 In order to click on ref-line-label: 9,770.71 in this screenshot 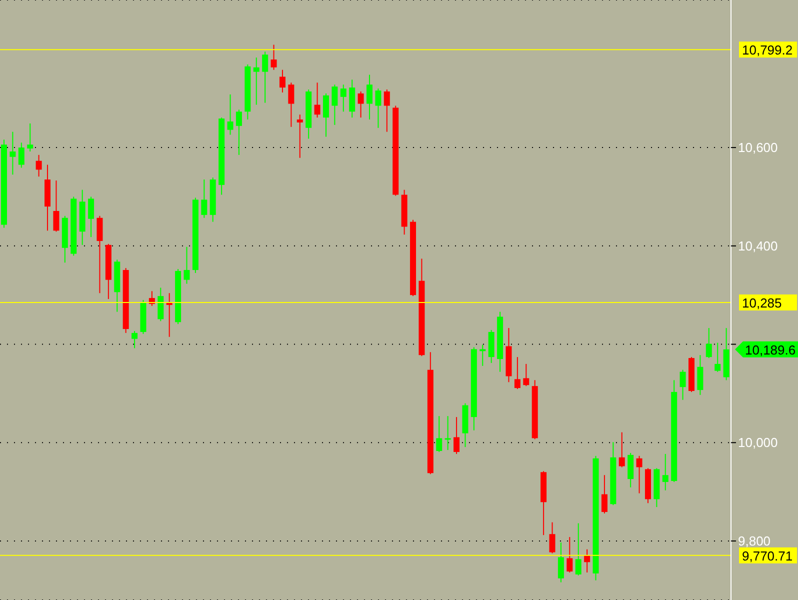, I will do `click(767, 556)`.